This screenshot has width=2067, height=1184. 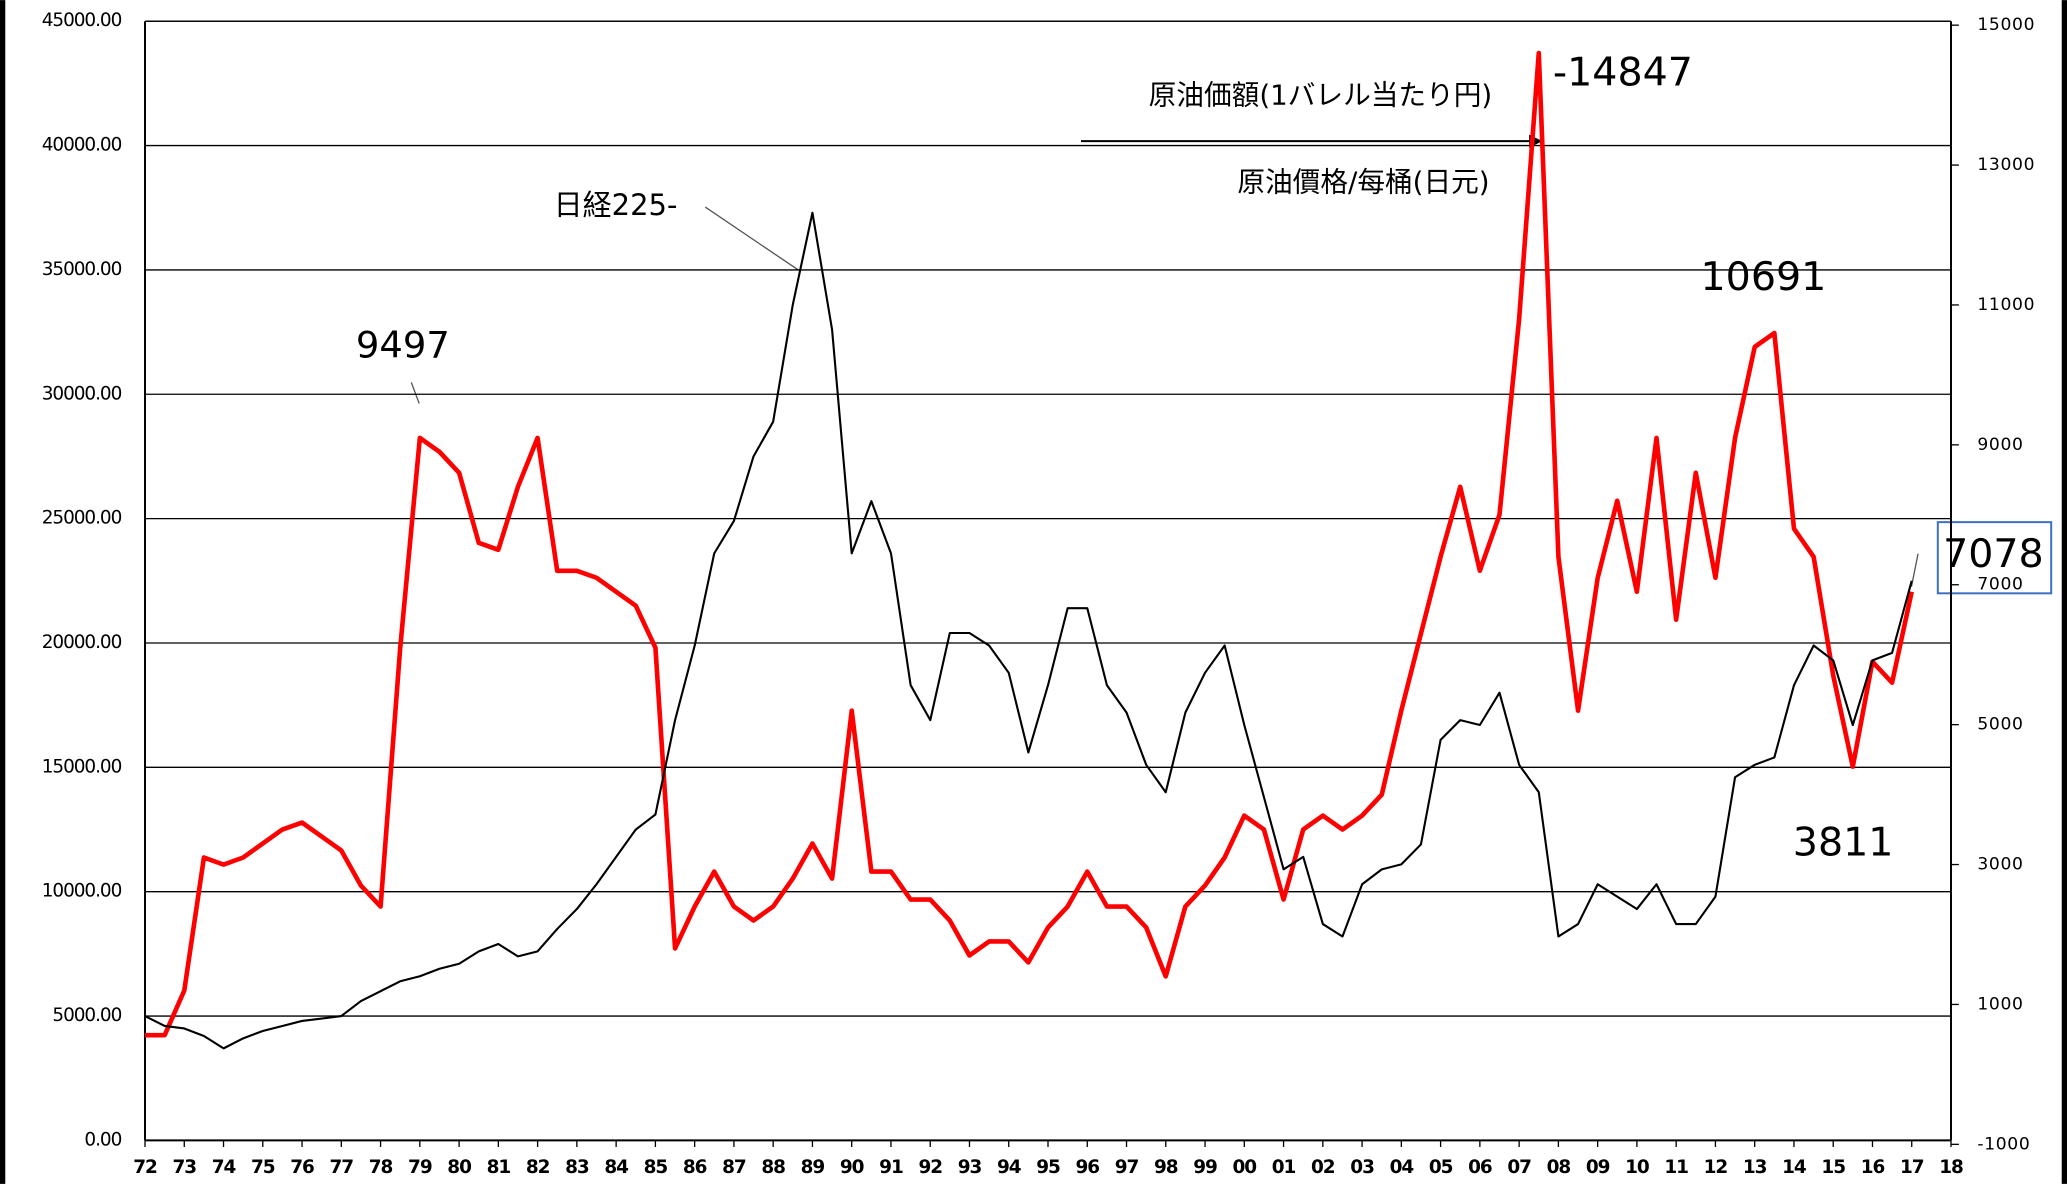 I want to click on x-tick-label: 88, so click(x=773, y=1167).